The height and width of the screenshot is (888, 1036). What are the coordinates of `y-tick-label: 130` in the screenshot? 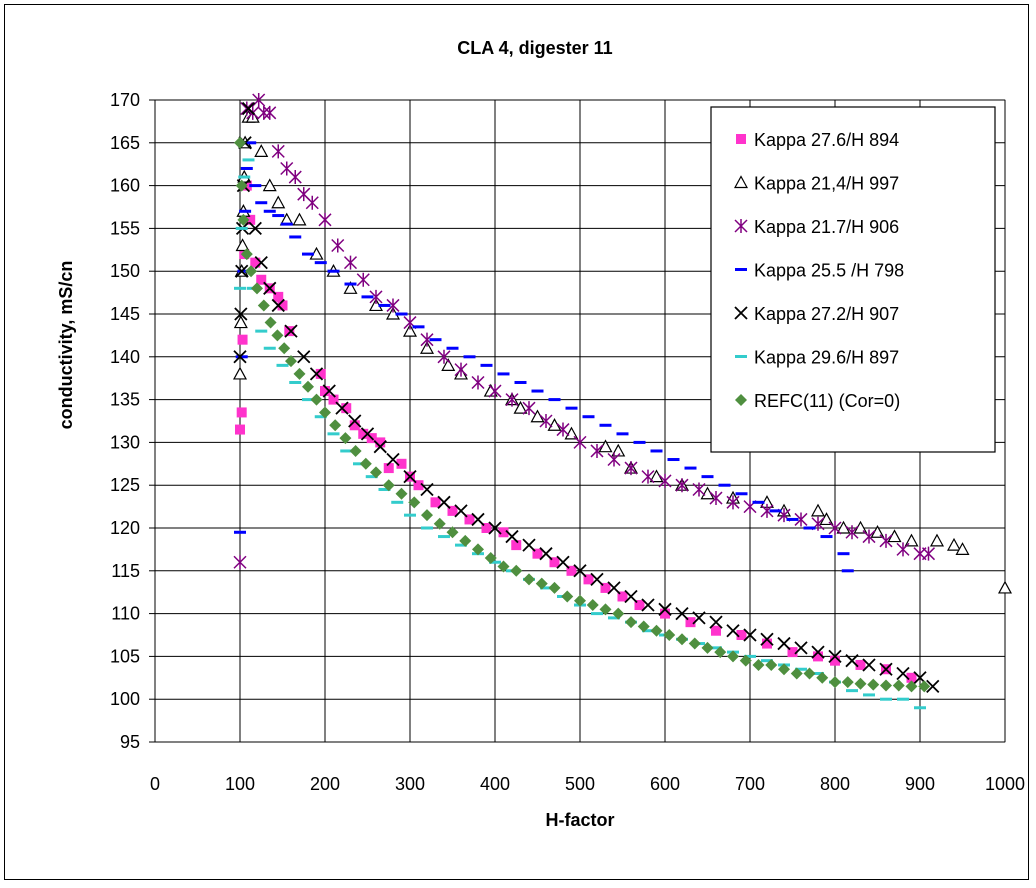 It's located at (125, 442).